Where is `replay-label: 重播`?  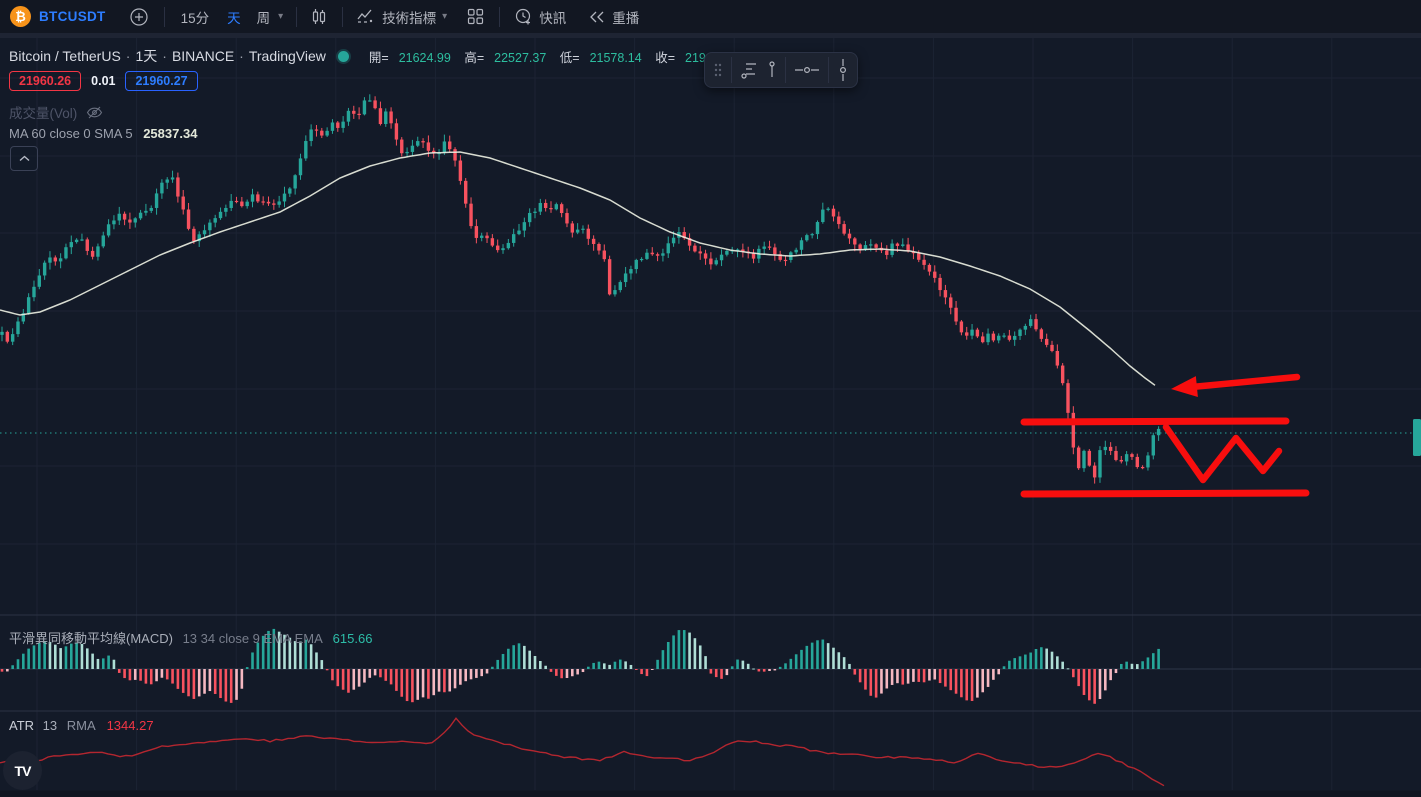 replay-label: 重播 is located at coordinates (626, 18).